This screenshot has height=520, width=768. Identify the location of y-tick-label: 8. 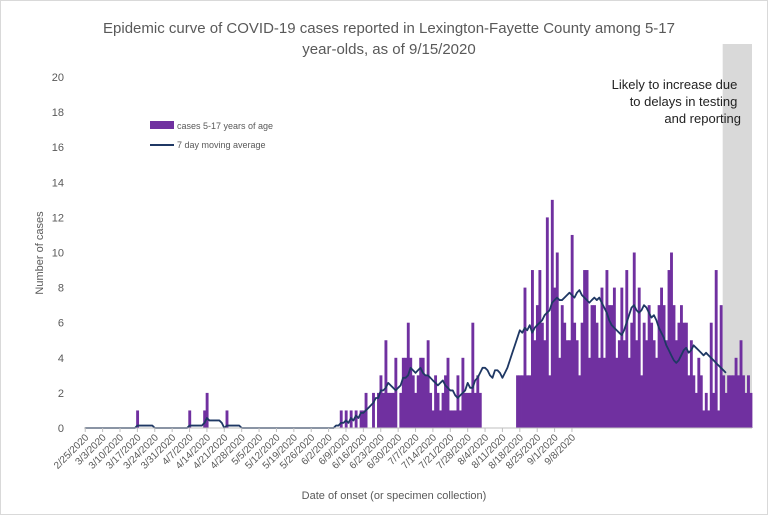
(61, 289).